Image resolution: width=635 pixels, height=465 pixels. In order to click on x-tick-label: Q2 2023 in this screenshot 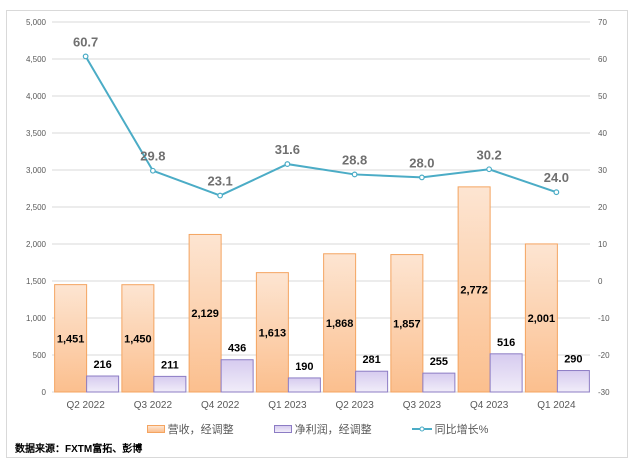, I will do `click(354, 405)`.